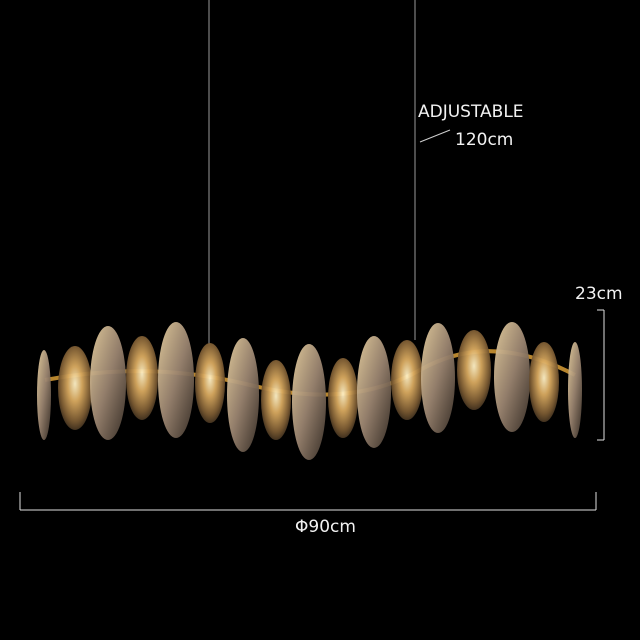 Image resolution: width=640 pixels, height=640 pixels. What do you see at coordinates (308, 501) in the screenshot?
I see `diameter-dimension-line` at bounding box center [308, 501].